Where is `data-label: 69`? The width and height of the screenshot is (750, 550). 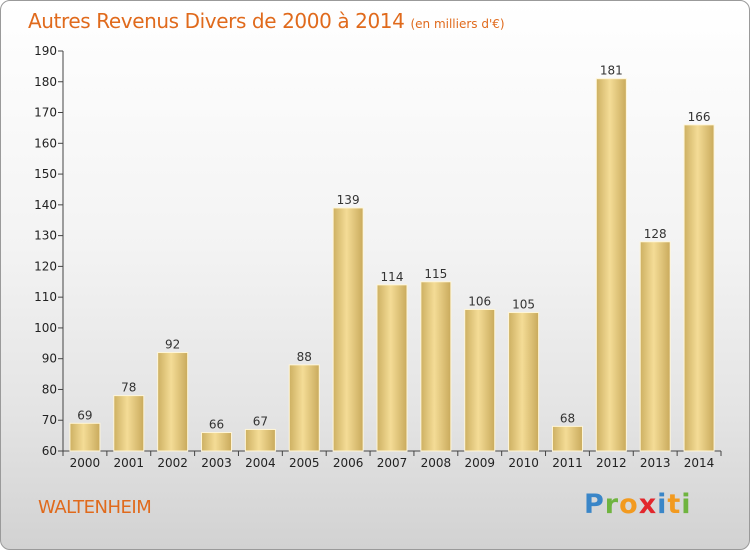
data-label: 69 is located at coordinates (84, 415).